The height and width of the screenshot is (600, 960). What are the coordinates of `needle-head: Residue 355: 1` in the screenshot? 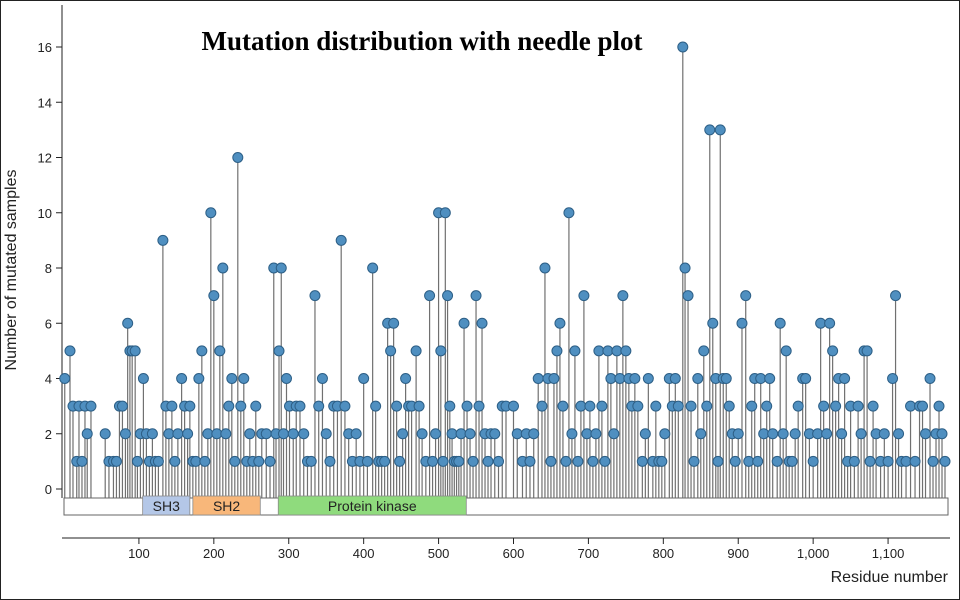 It's located at (330, 461).